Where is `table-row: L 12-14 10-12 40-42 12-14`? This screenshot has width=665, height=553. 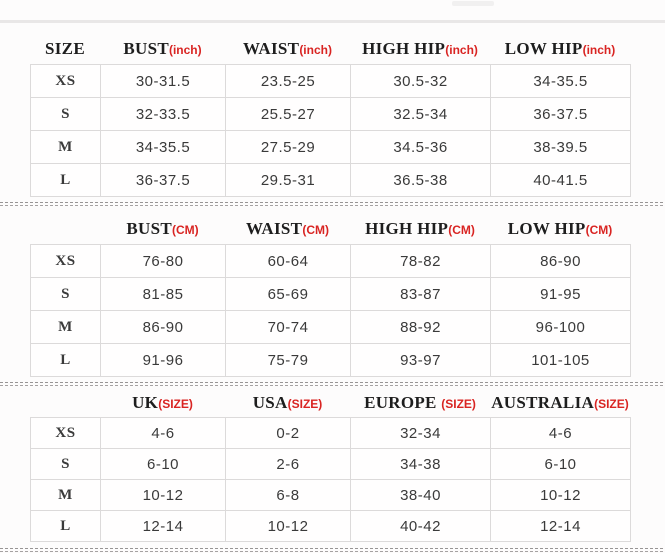
table-row: L 12-14 10-12 40-42 12-14 is located at coordinates (330, 526).